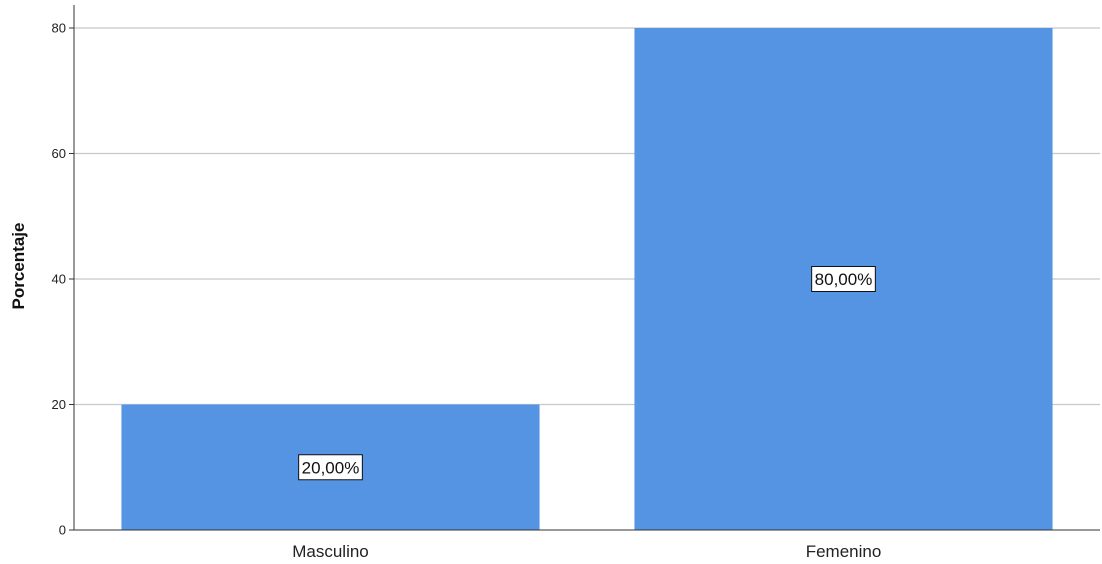  I want to click on y-tick-label: 60, so click(59, 153).